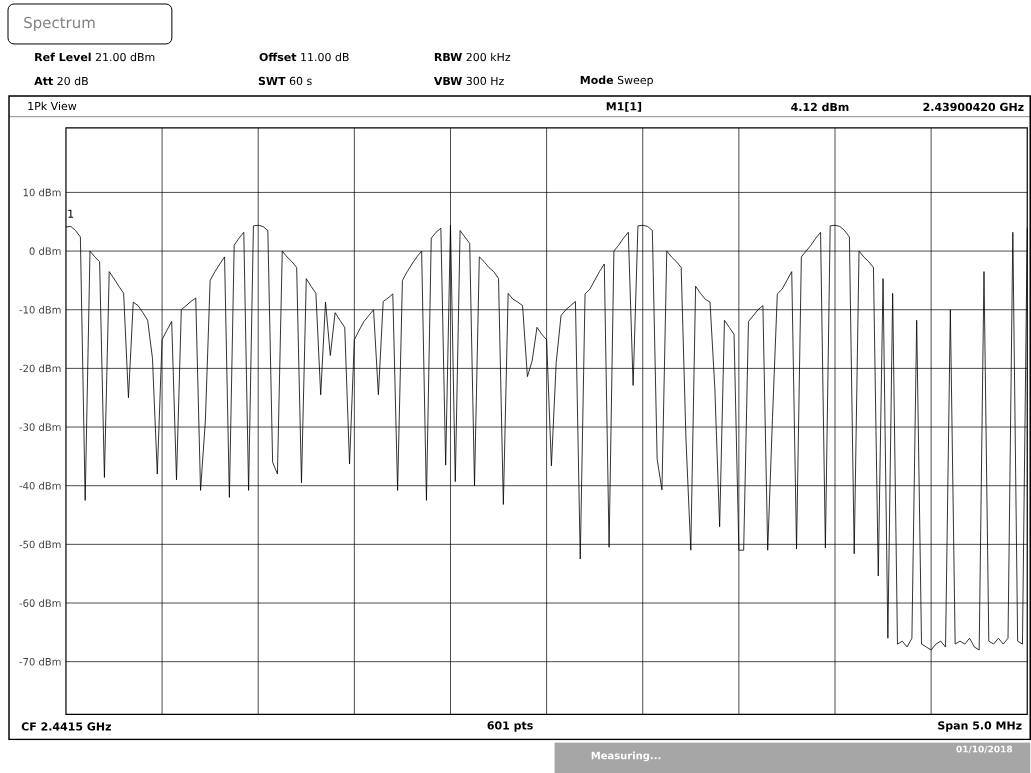 Image resolution: width=1031 pixels, height=773 pixels. What do you see at coordinates (40, 544) in the screenshot?
I see `y-tick-label: -50 dBm` at bounding box center [40, 544].